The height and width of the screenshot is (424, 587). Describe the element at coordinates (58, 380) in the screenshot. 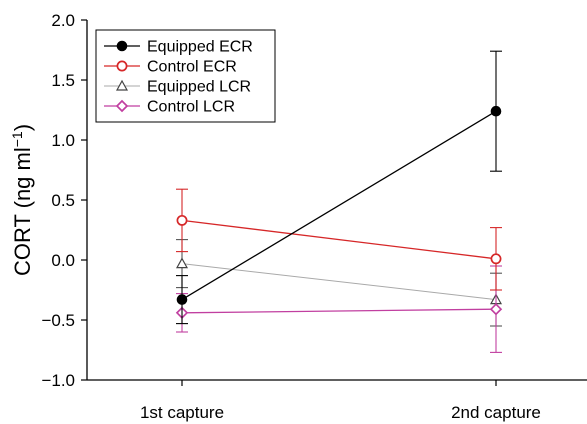

I see `y-tick-label: −1.0` at that location.